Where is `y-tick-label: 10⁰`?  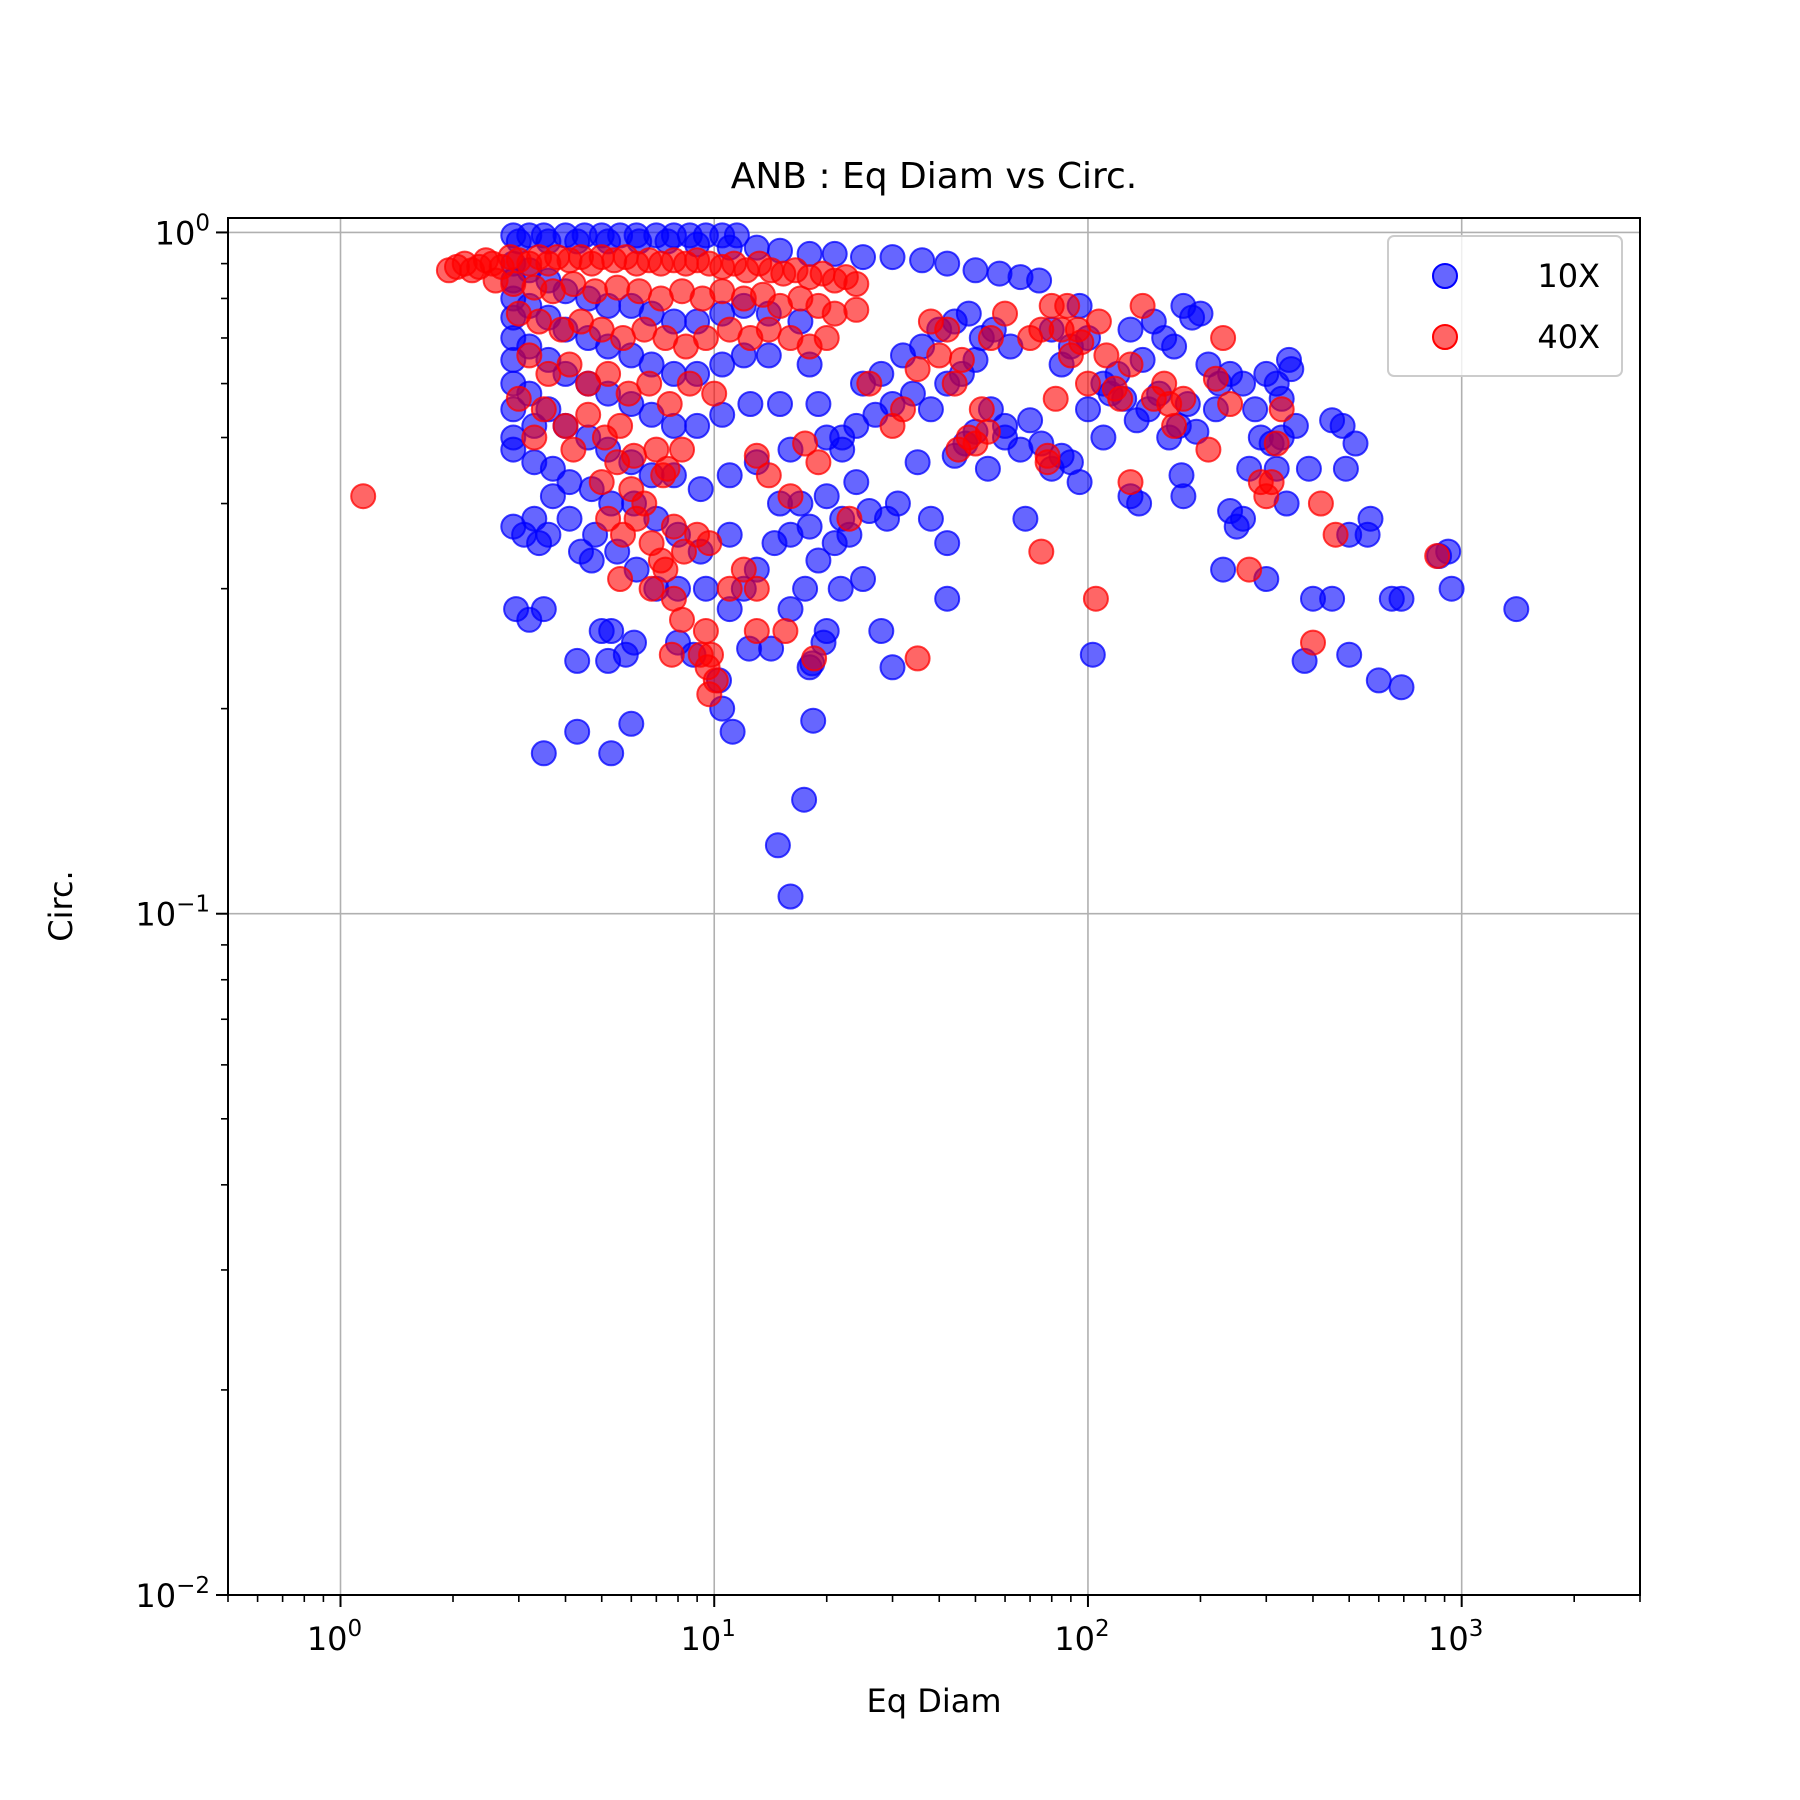 y-tick-label: 10⁰ is located at coordinates (182, 231).